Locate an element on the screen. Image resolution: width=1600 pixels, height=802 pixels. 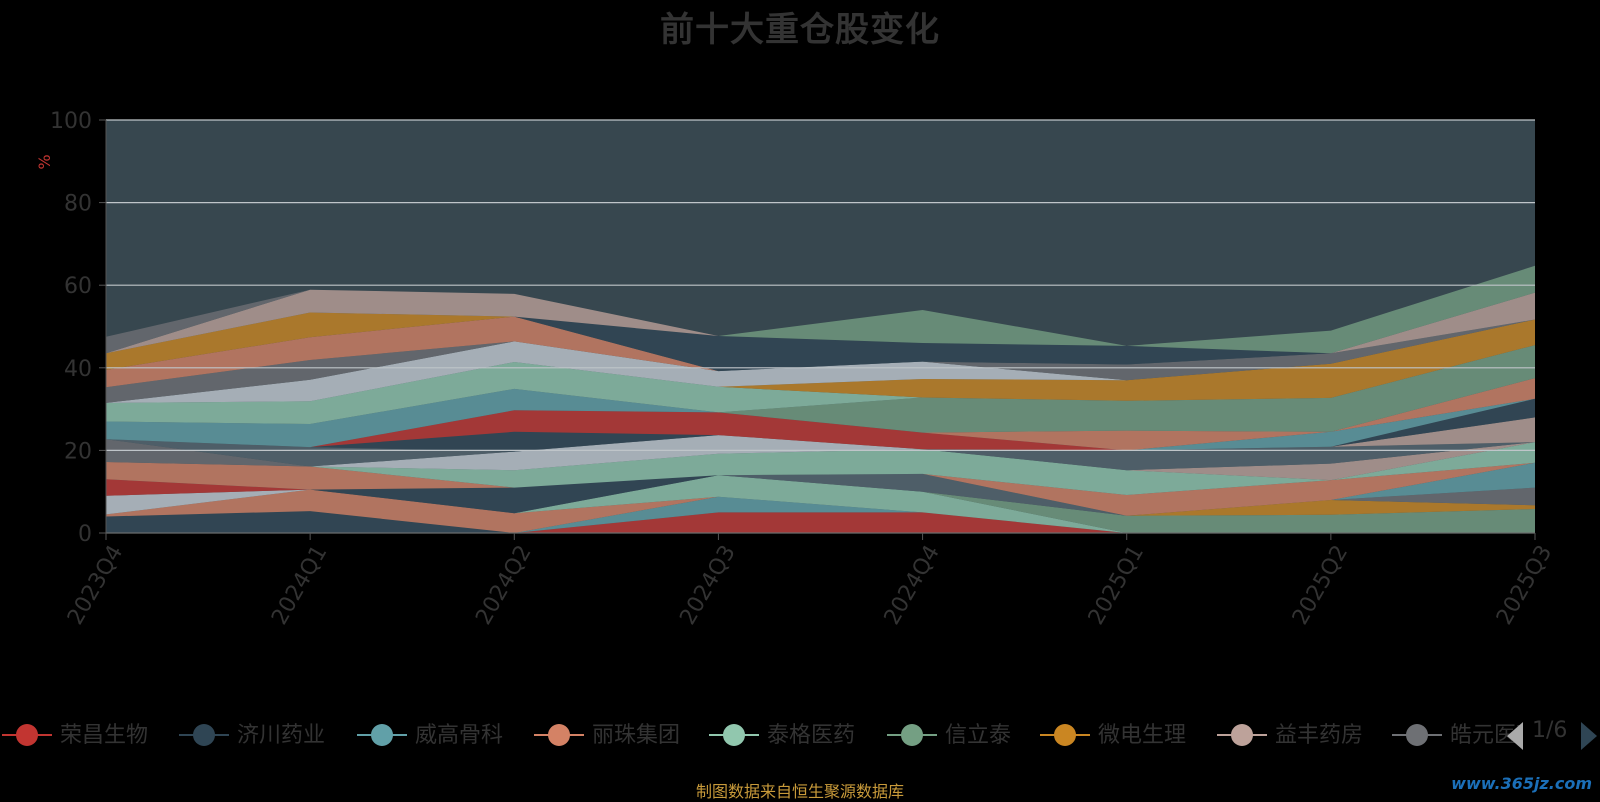
x-tick-label: 2024Q3 is located at coordinates (707, 585).